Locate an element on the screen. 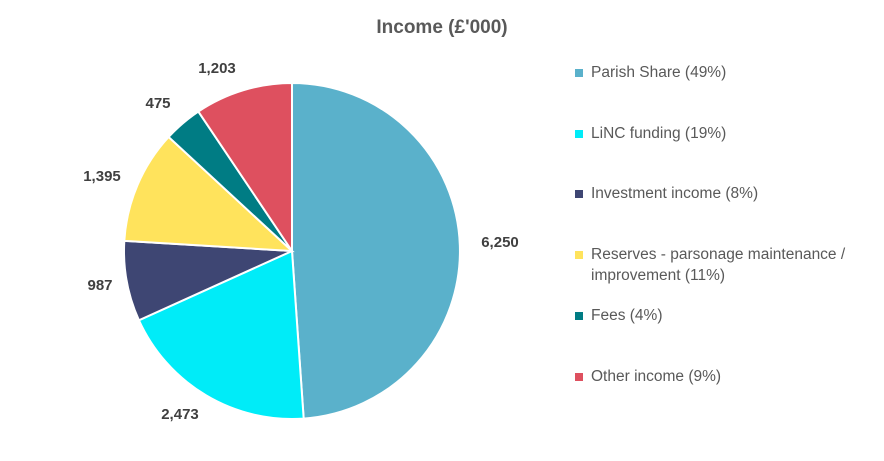  pie-slice-parish-share is located at coordinates (376, 250).